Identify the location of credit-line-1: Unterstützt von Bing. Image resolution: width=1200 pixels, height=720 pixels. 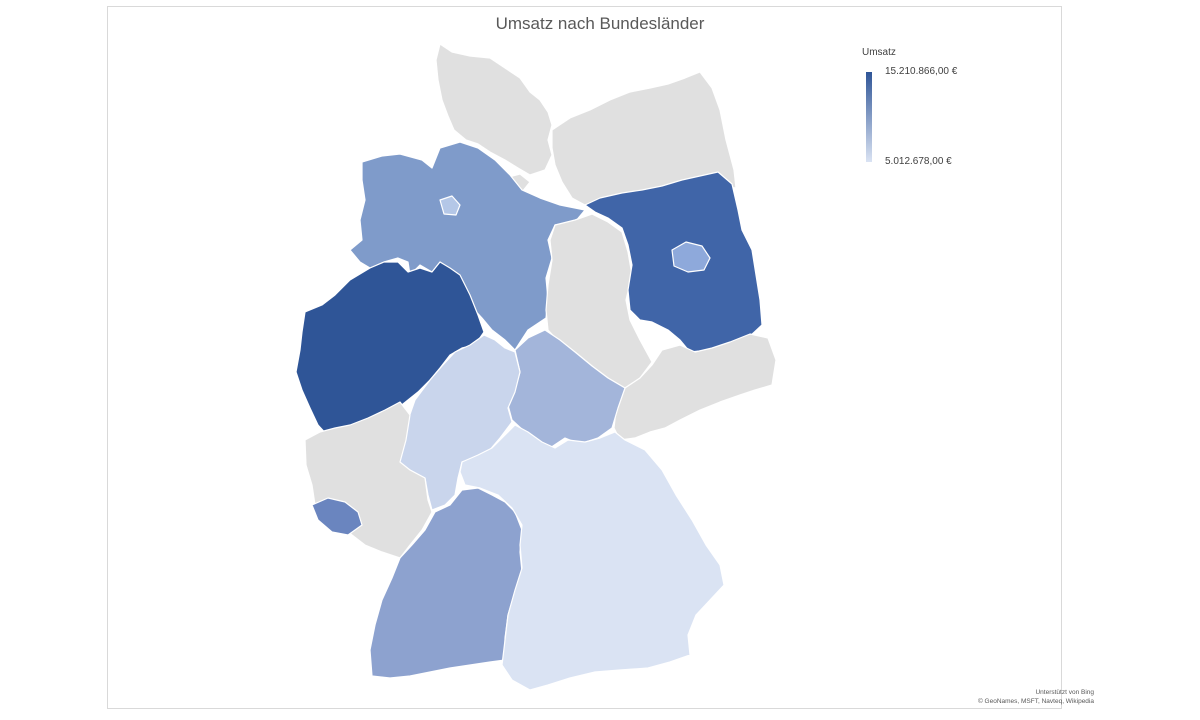
(1064, 692).